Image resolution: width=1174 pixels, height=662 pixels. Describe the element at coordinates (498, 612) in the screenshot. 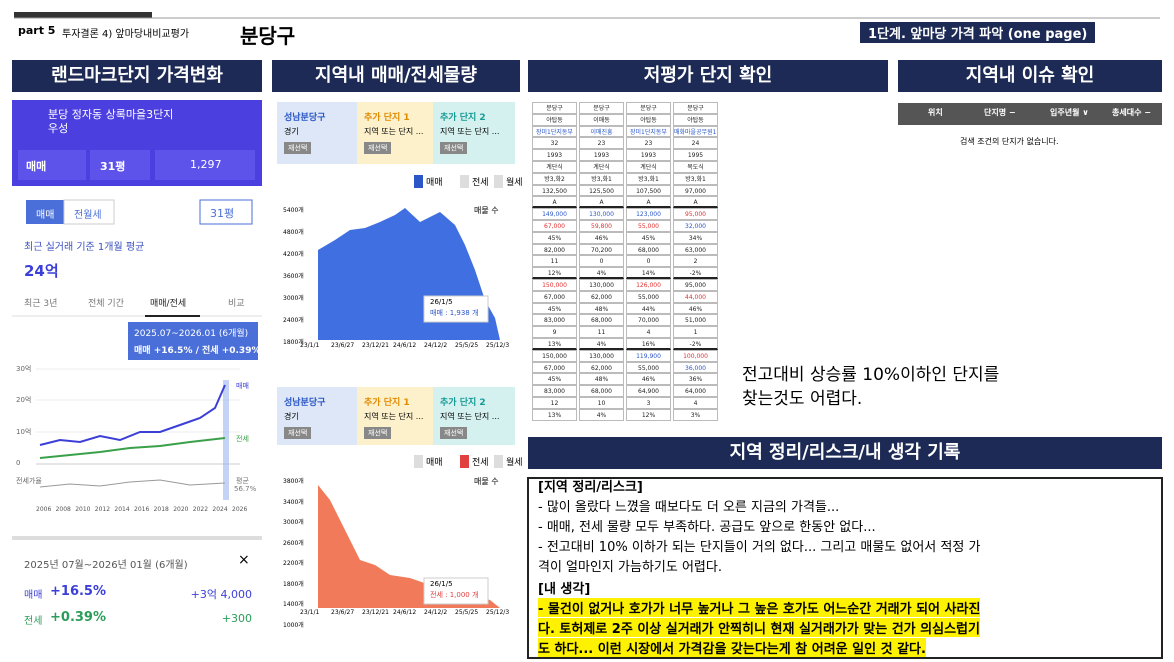

I see `x-tick-label: 25/12/3` at that location.